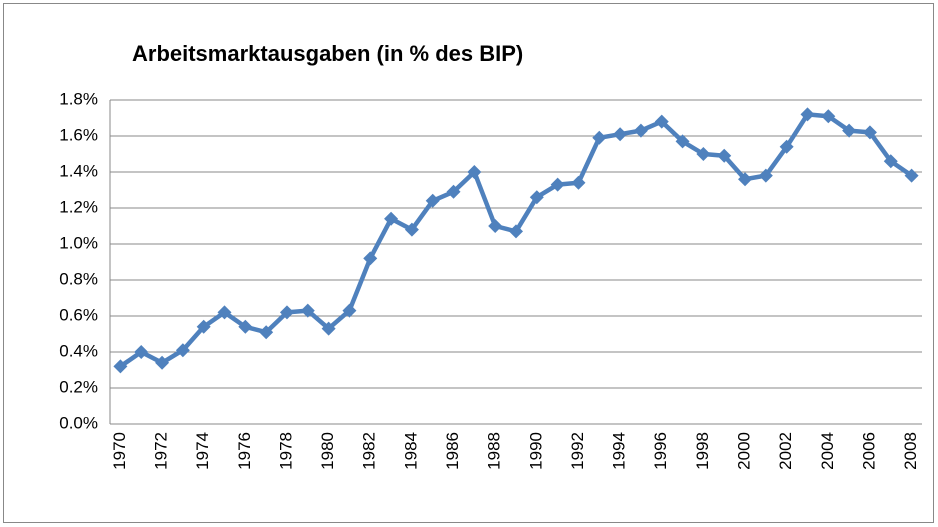  What do you see at coordinates (827, 451) in the screenshot?
I see `x-tick-label: 2004` at bounding box center [827, 451].